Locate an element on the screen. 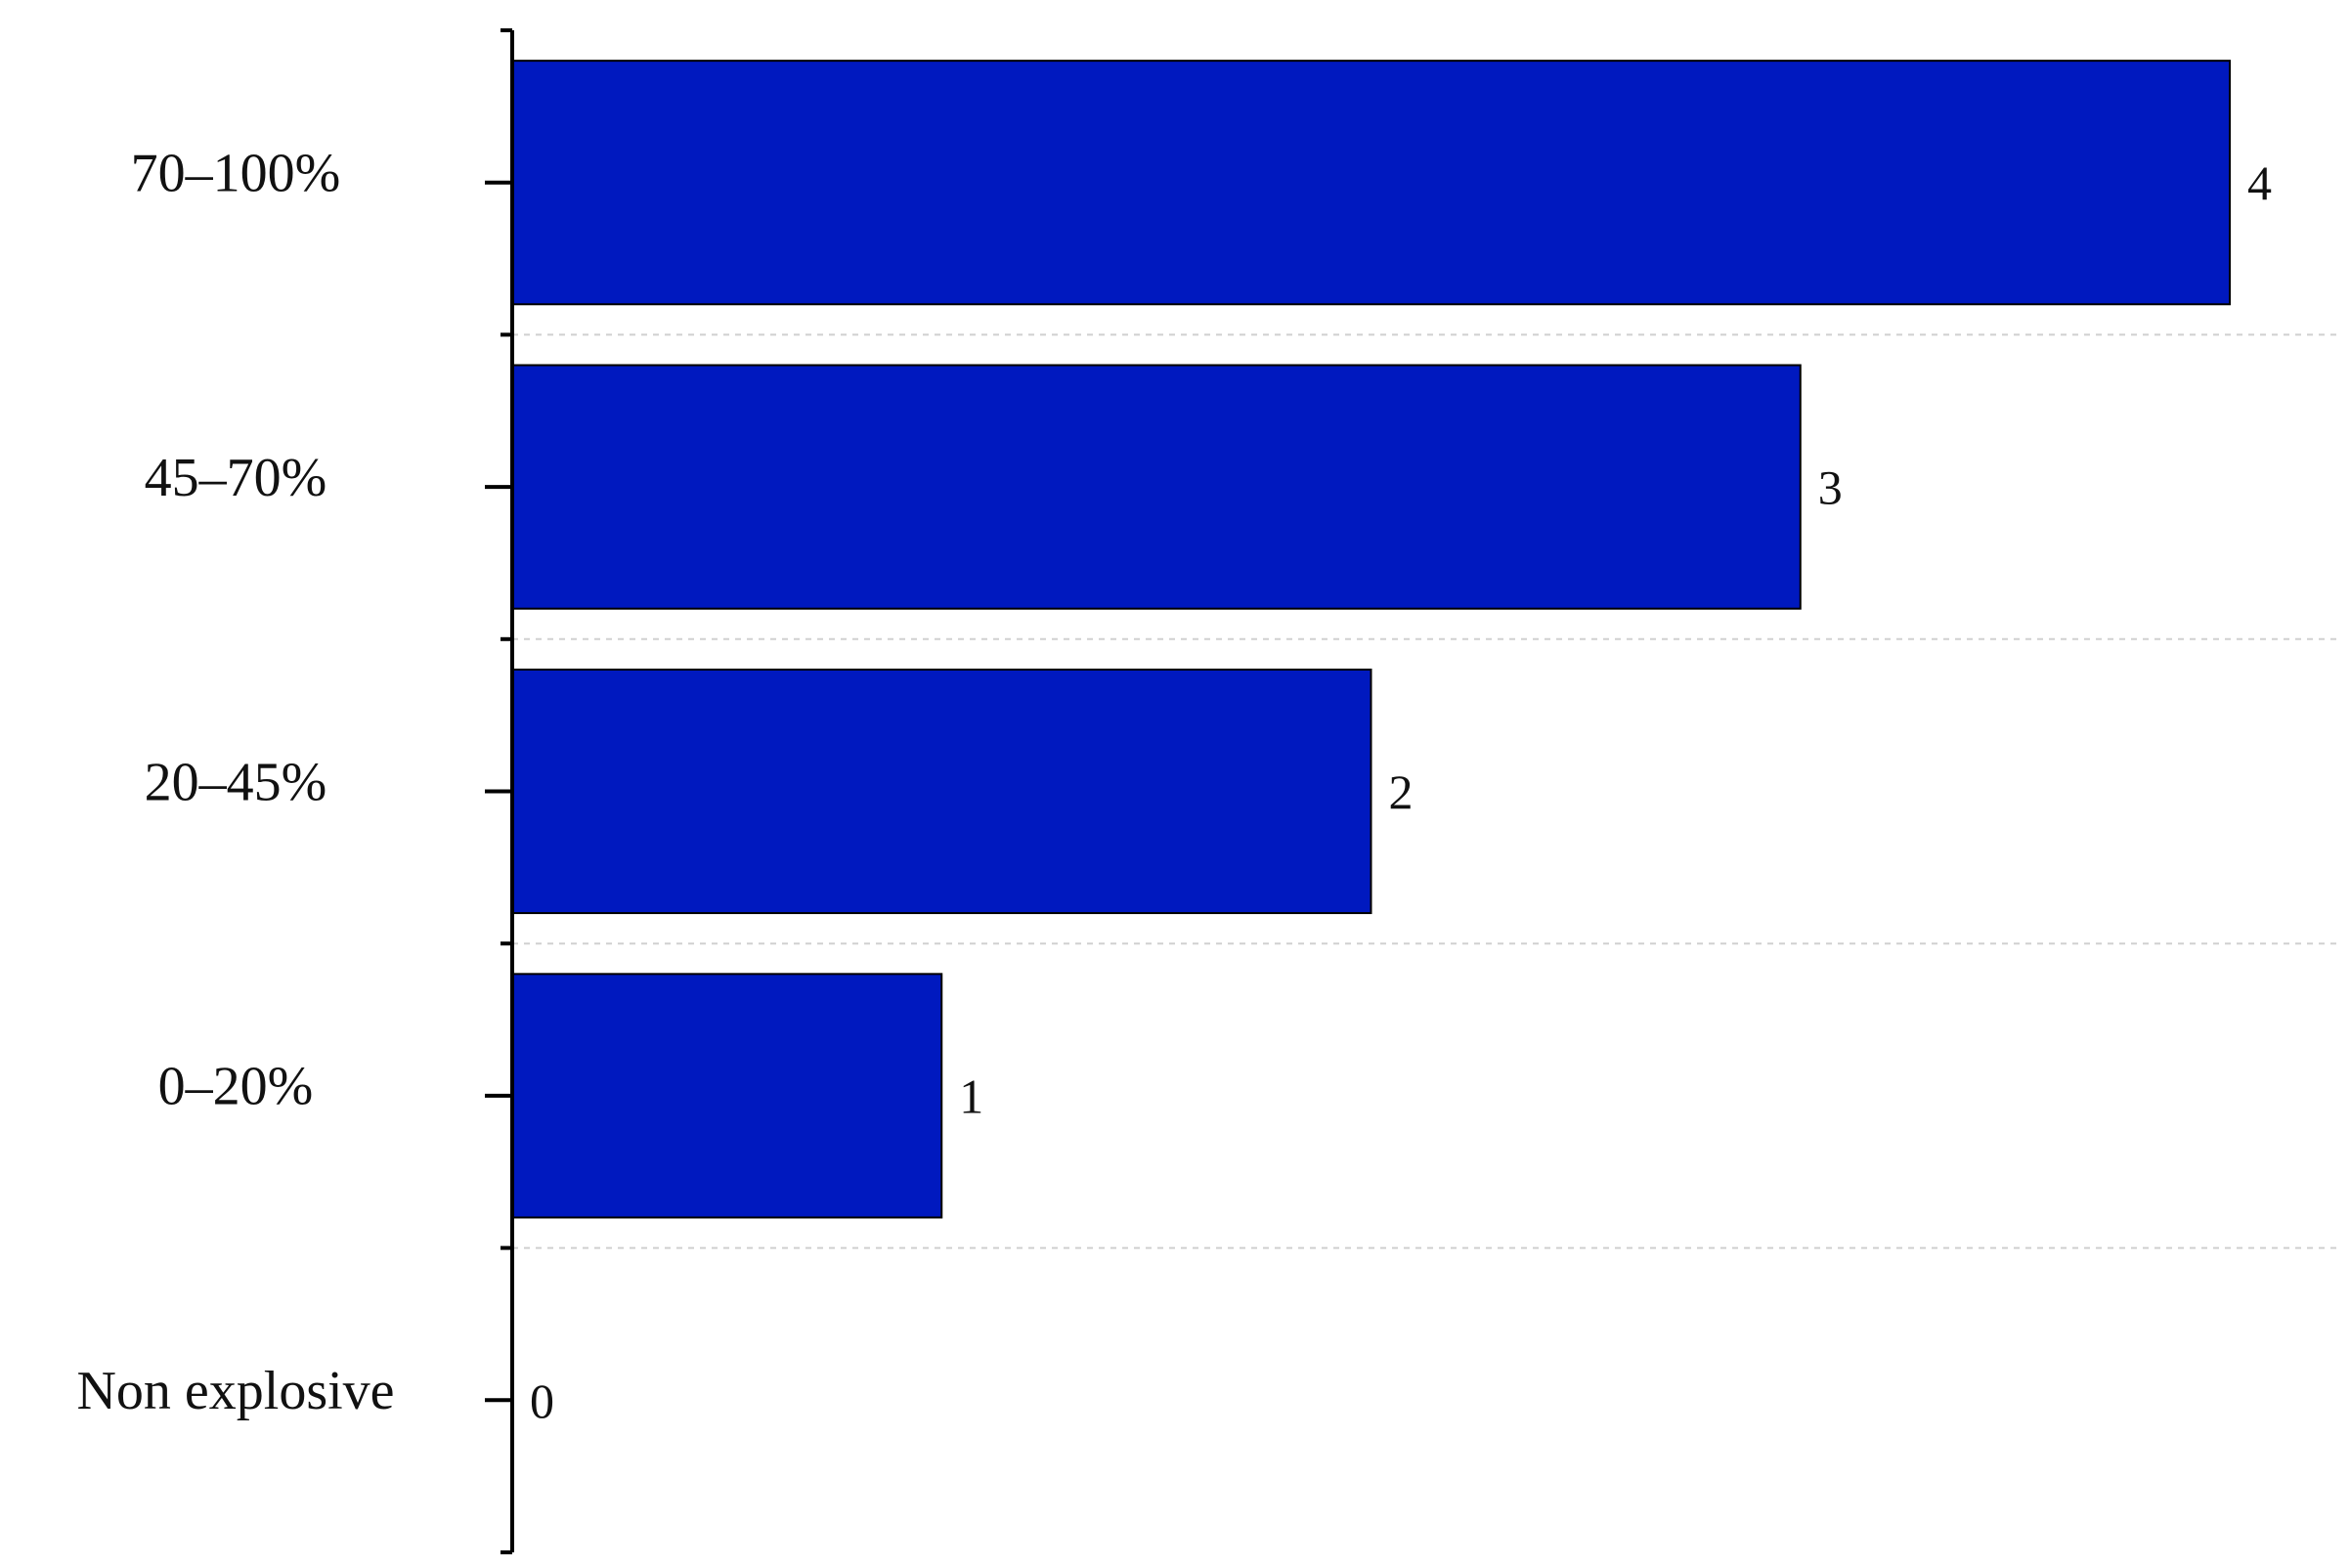 Image resolution: width=2350 pixels, height=1568 pixels. value-label: 2 is located at coordinates (1401, 791).